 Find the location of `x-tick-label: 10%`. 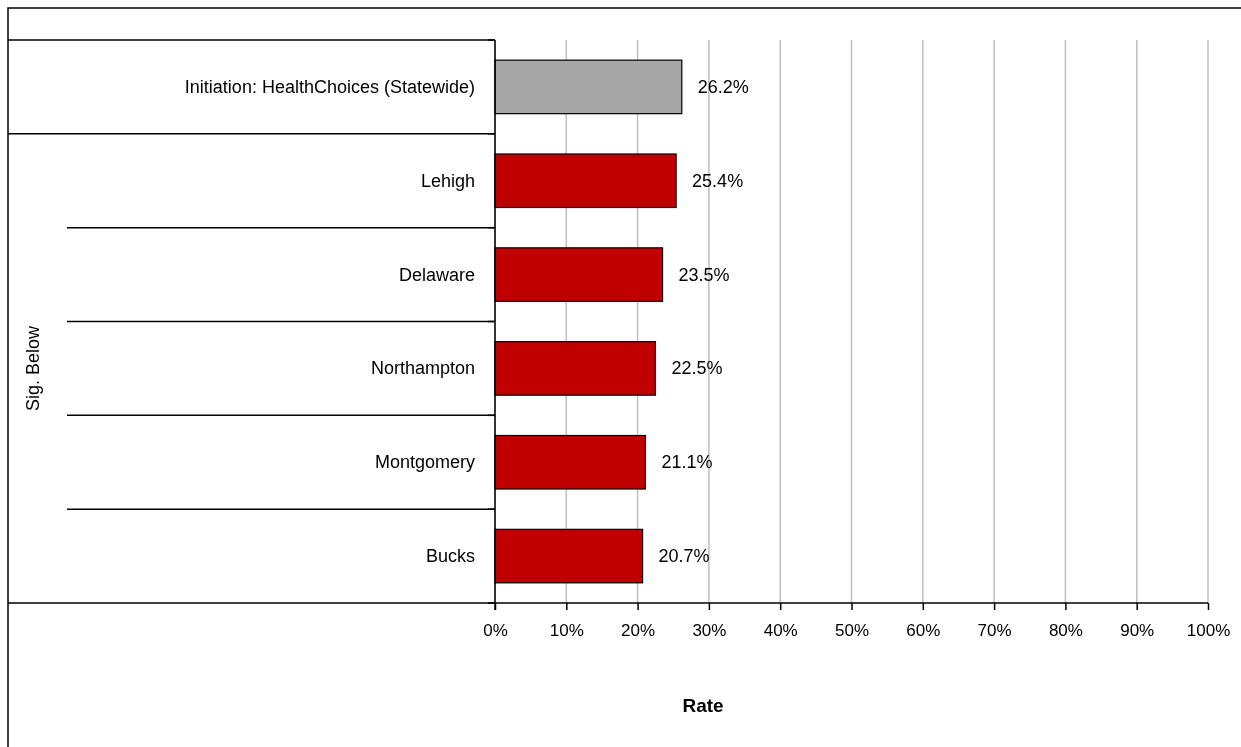

x-tick-label: 10% is located at coordinates (566, 631).